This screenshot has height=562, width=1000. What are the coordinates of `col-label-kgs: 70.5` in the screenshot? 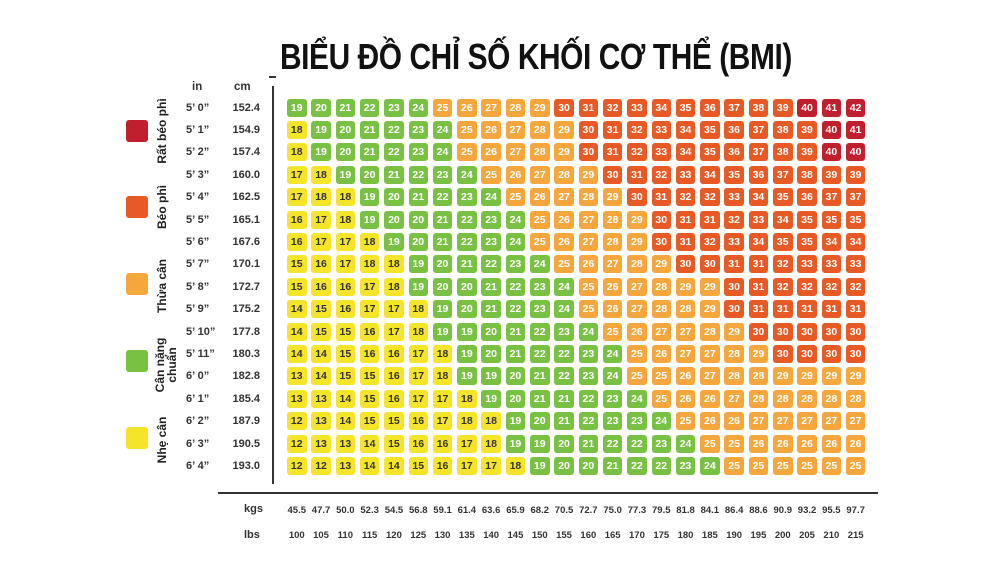 It's located at (564, 510).